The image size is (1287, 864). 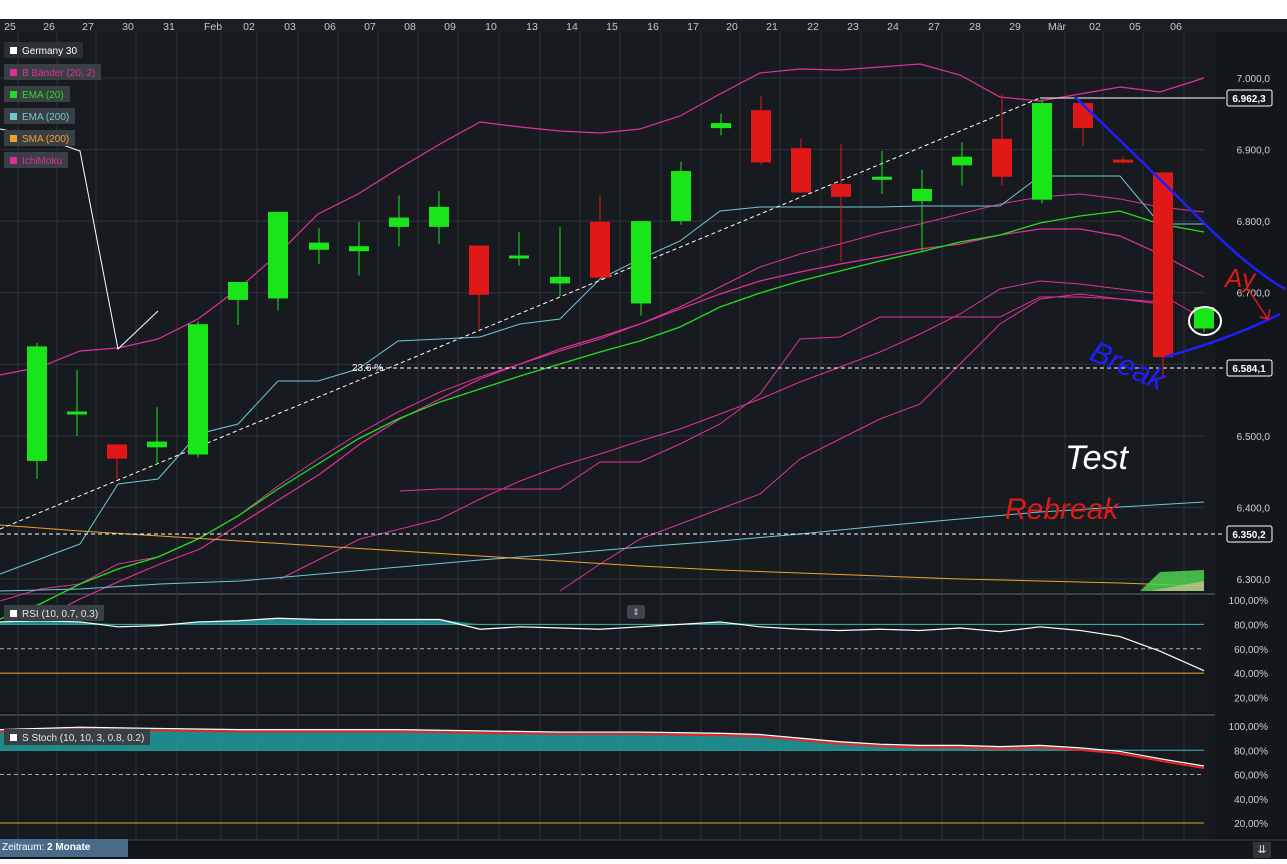 I want to click on legend-label: EMA (200), so click(x=46, y=117).